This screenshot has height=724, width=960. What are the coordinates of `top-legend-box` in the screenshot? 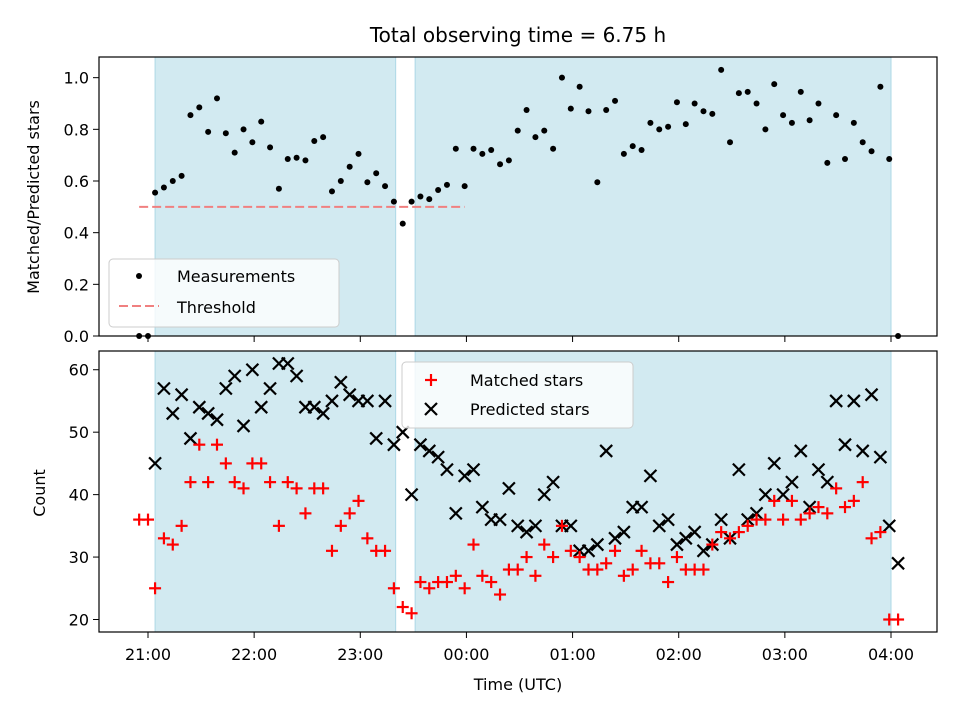 It's located at (224, 293).